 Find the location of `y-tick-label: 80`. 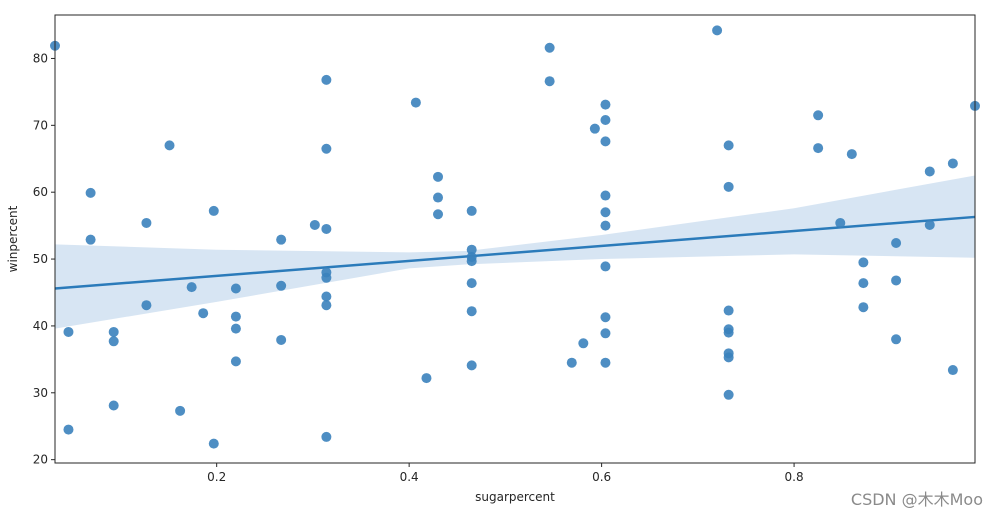

y-tick-label: 80 is located at coordinates (40, 58).